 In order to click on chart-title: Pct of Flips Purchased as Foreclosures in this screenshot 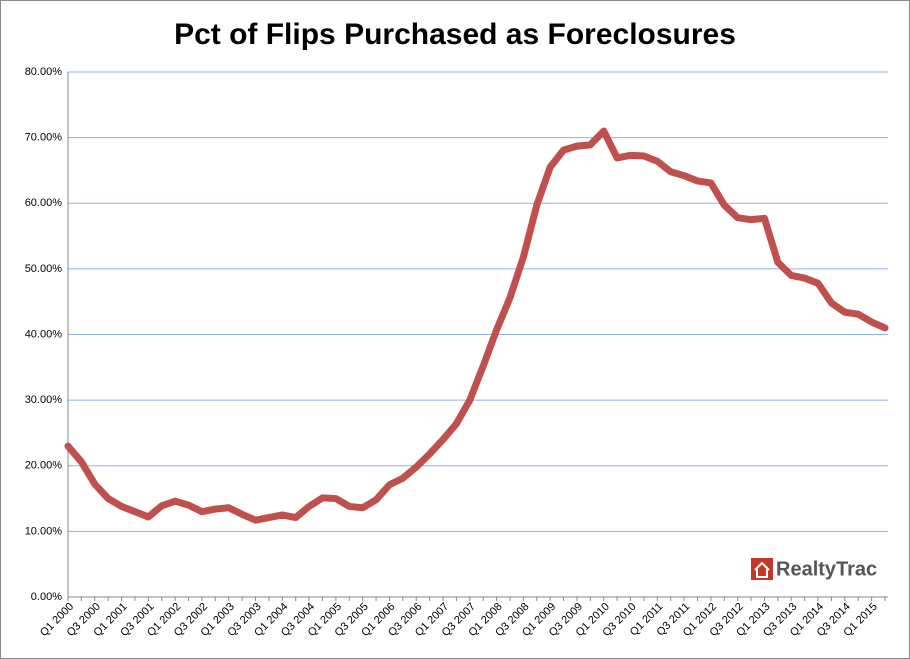, I will do `click(455, 34)`.